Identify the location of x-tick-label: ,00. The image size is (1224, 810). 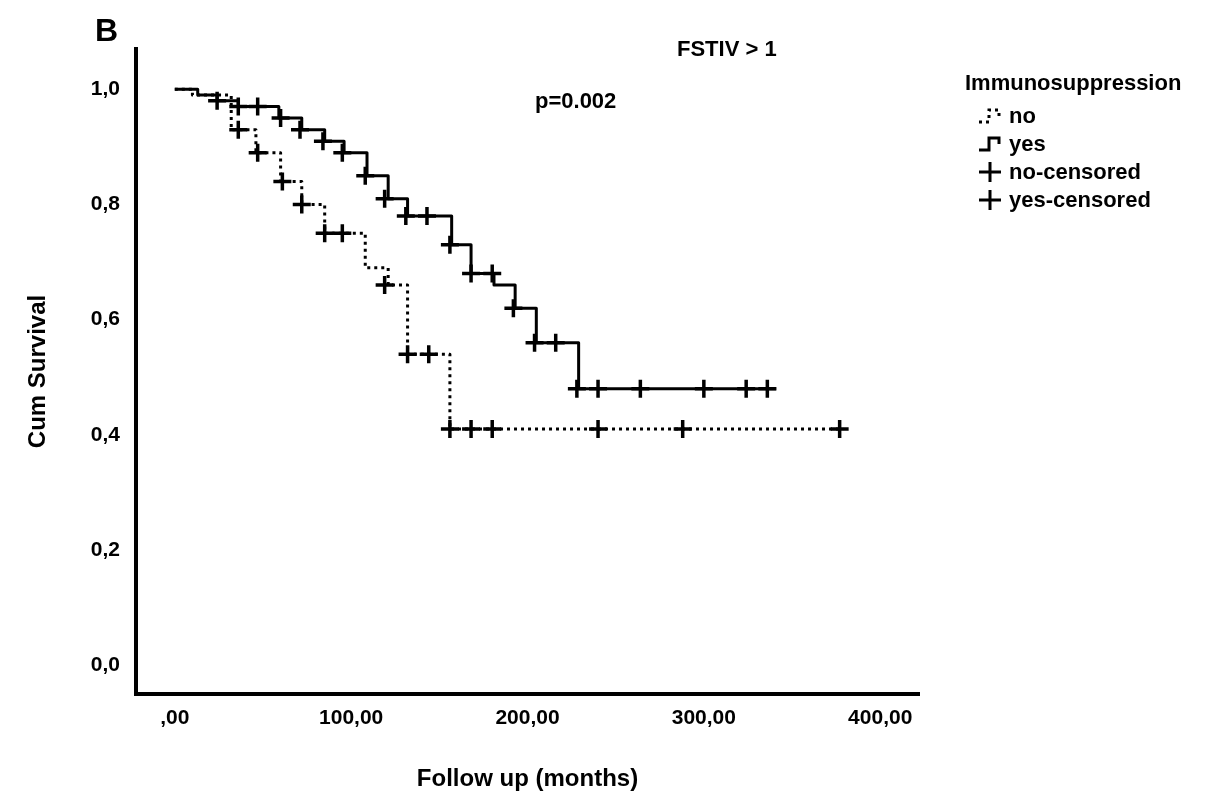
(175, 717).